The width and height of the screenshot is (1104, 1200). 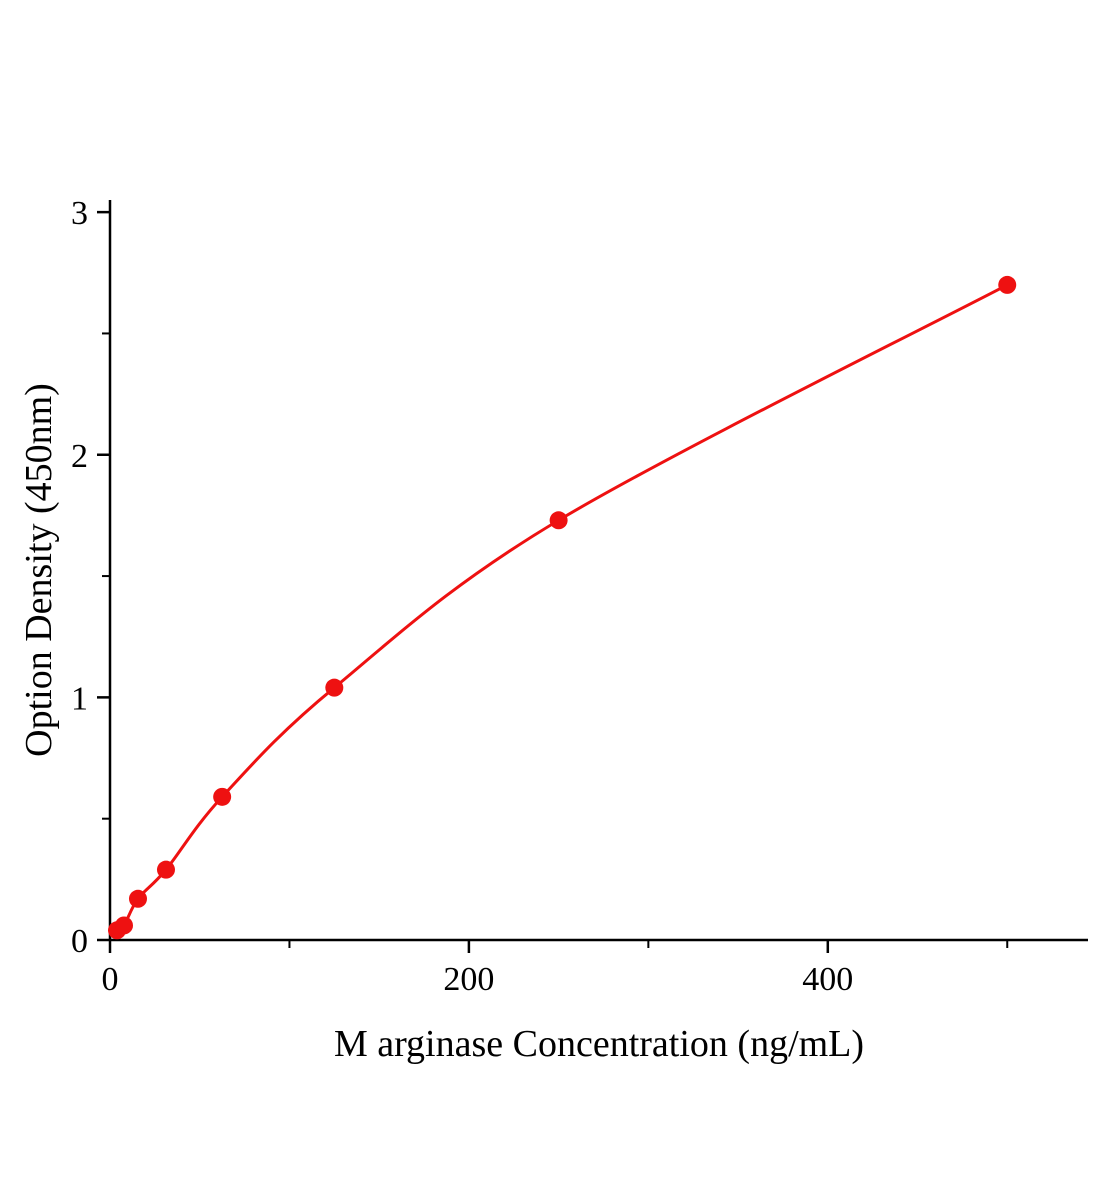 I want to click on y-tick-label: 0, so click(x=79, y=941).